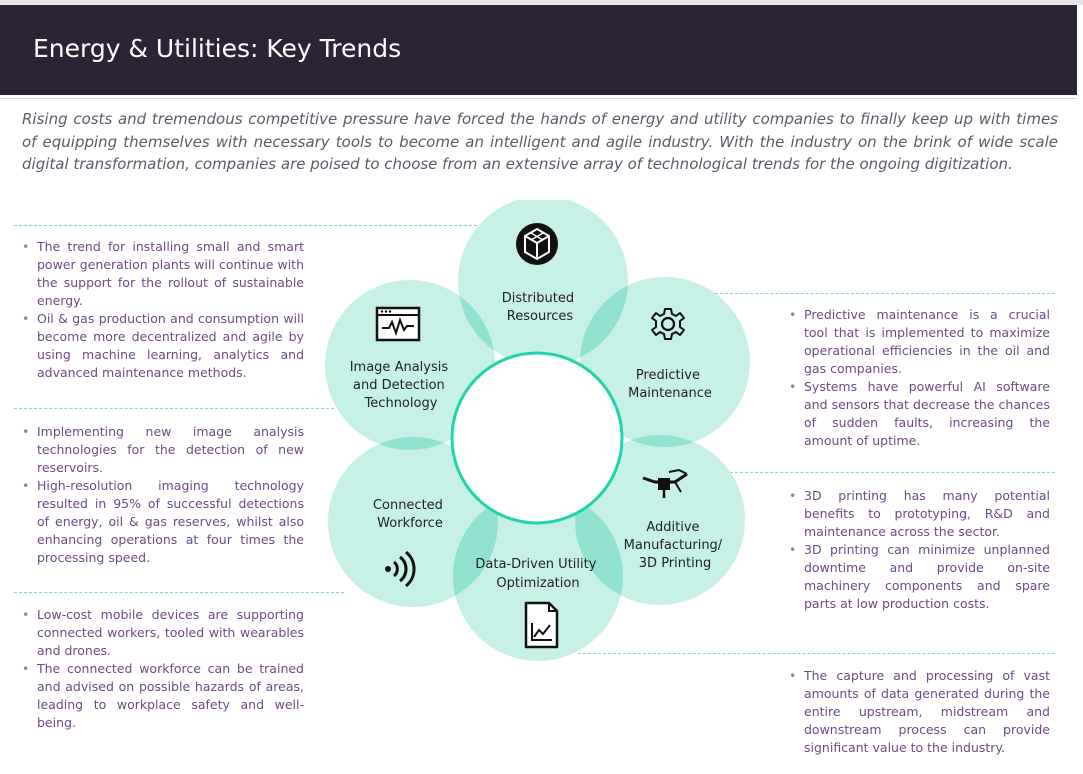  Describe the element at coordinates (668, 375) in the screenshot. I see `label-line: Predictive` at that location.